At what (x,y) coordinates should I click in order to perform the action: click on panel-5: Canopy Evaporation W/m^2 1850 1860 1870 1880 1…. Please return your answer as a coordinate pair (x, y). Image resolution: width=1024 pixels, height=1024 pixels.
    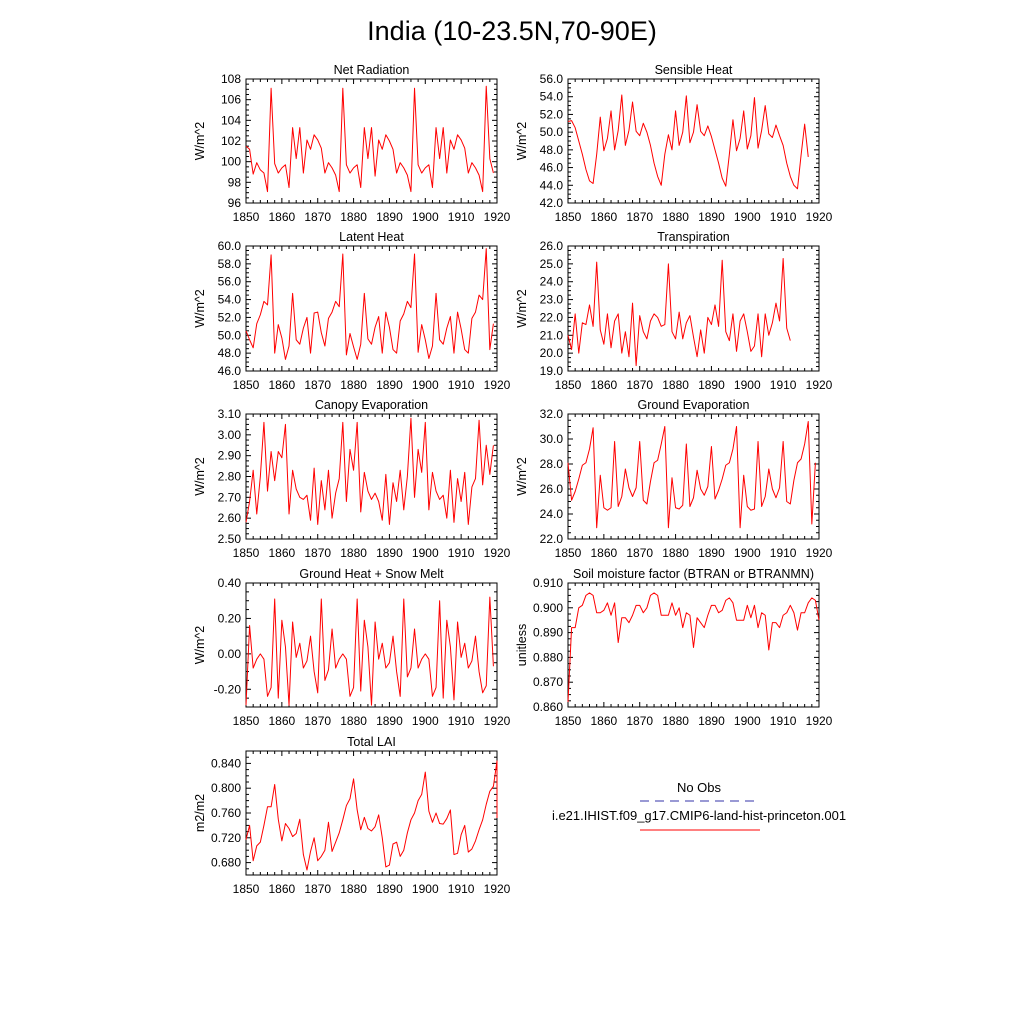
    Looking at the image, I should click on (352, 479).